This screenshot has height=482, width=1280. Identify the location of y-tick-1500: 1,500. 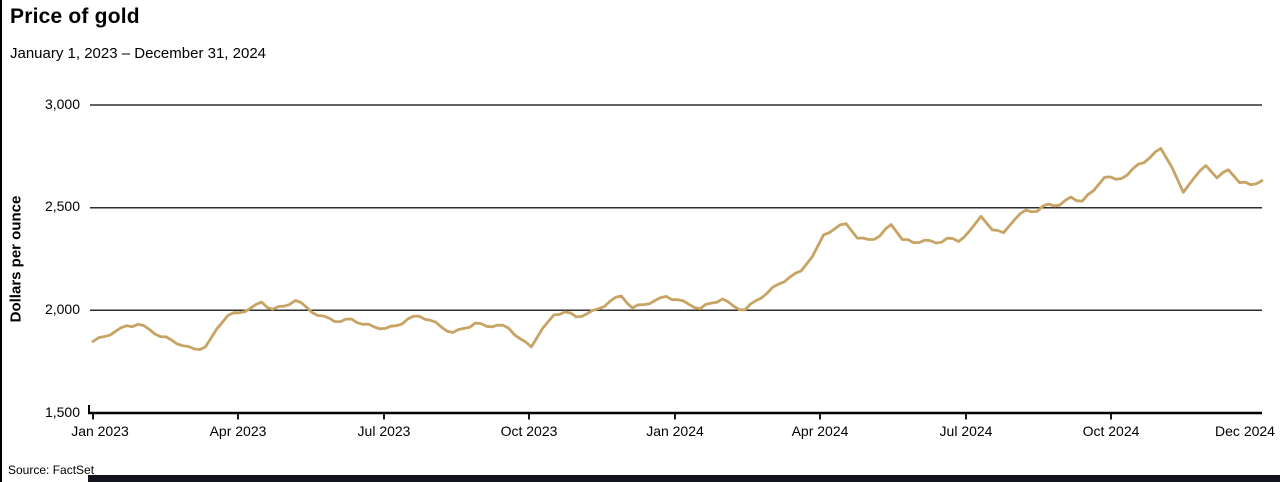
(62, 412).